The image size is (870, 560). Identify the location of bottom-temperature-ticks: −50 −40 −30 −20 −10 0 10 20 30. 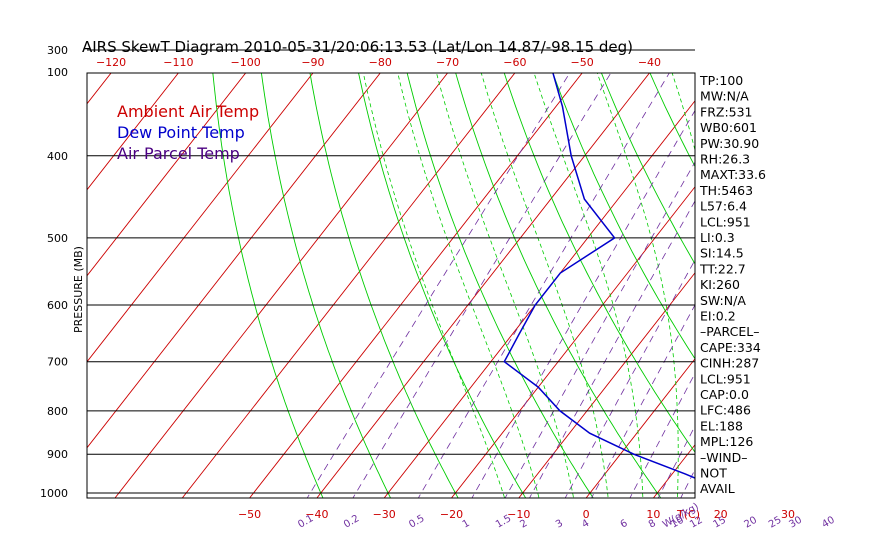
(516, 514).